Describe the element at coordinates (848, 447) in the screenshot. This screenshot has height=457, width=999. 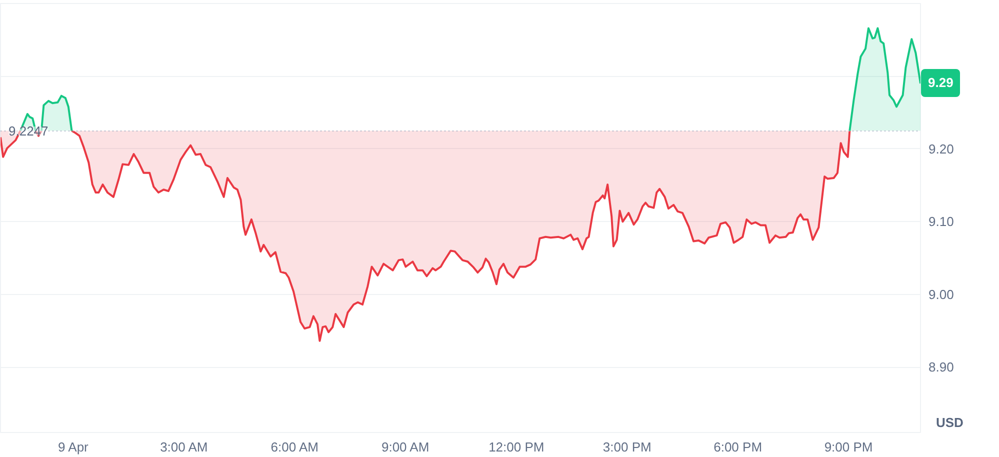
I see `x-tick-label: 9:00 PM` at that location.